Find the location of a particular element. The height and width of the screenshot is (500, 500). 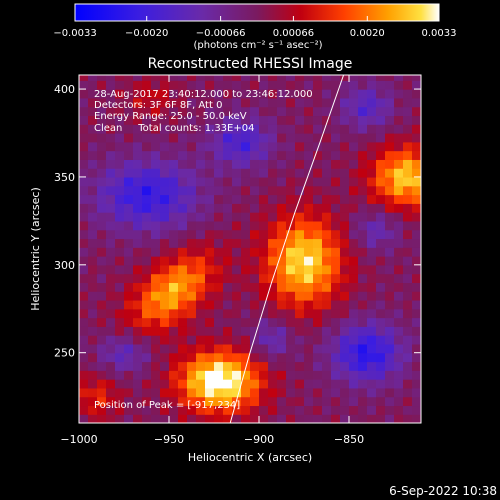

x-tick-label: −1000 is located at coordinates (78, 439).